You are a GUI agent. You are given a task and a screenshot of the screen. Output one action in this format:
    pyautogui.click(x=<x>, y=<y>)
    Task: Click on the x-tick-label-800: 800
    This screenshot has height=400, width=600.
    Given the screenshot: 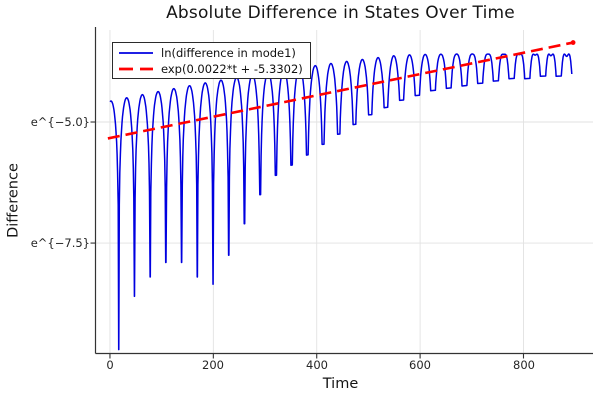 What is the action you would take?
    pyautogui.click(x=524, y=365)
    